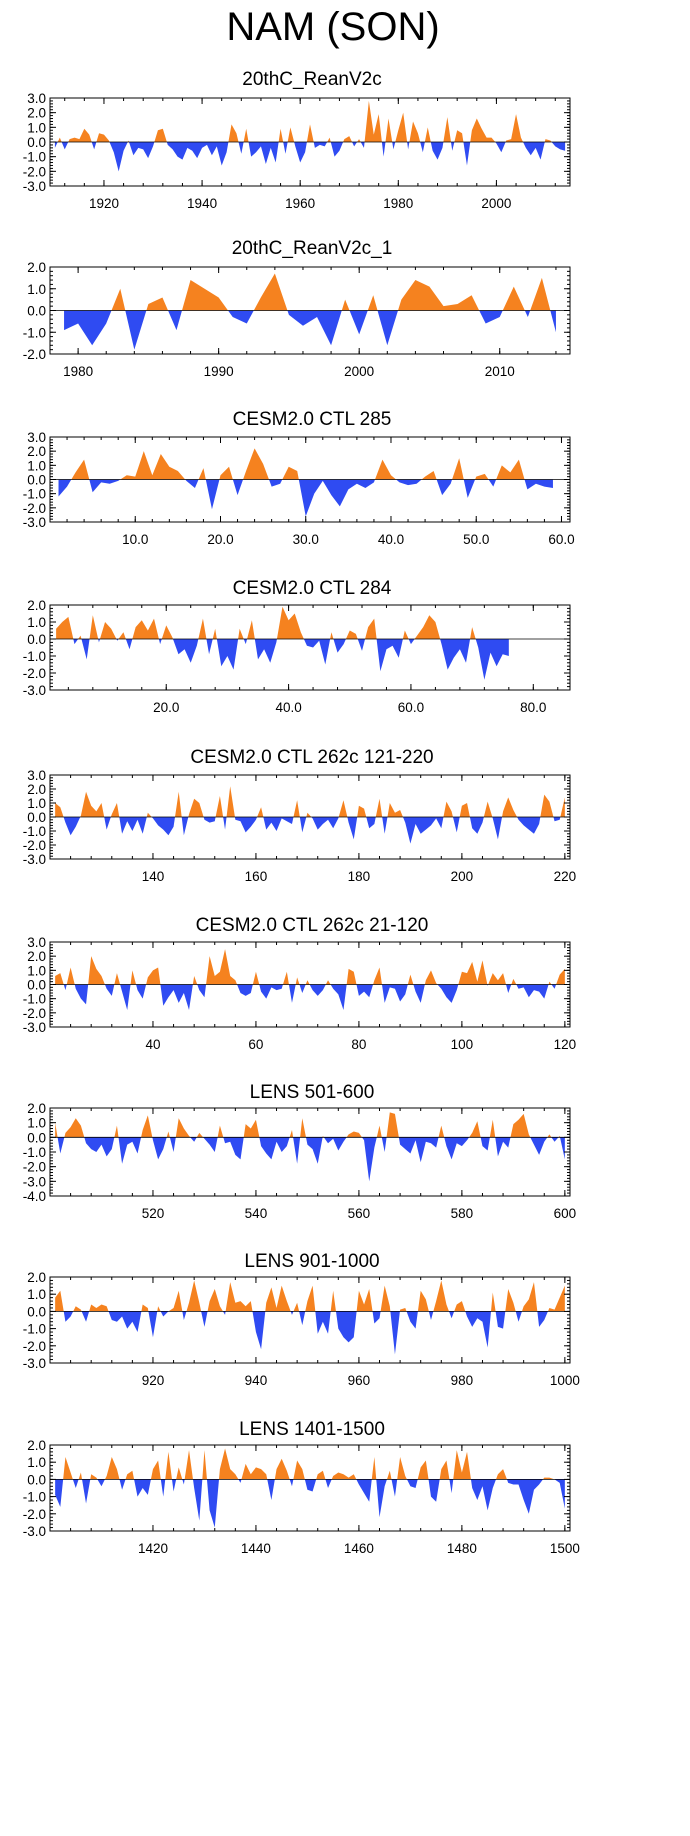  I want to click on x-tick-label: 40, so click(152, 1044).